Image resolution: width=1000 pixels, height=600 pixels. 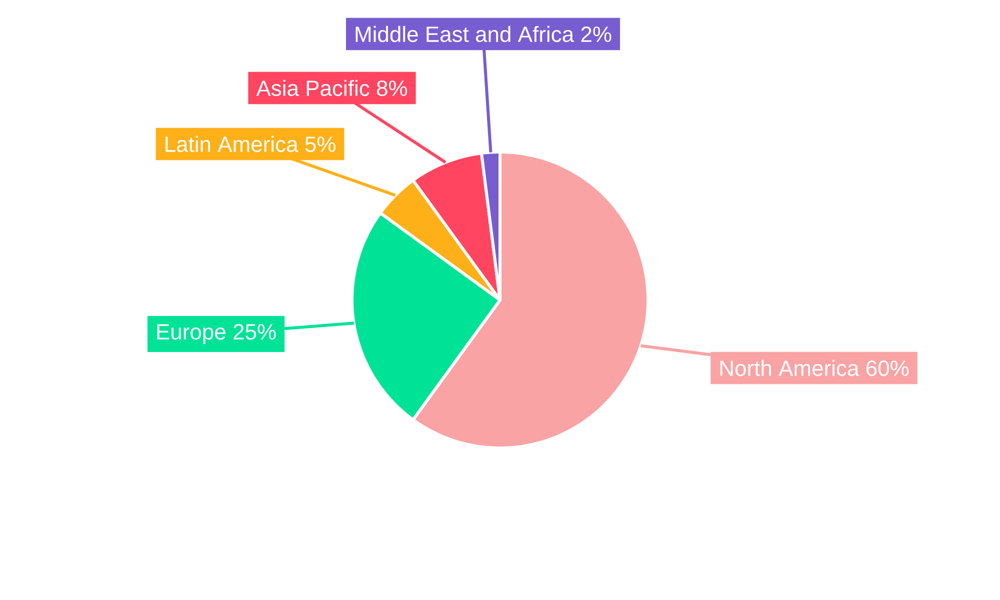 What do you see at coordinates (465, 34) in the screenshot?
I see `slice-label: Middle East and Africa` at bounding box center [465, 34].